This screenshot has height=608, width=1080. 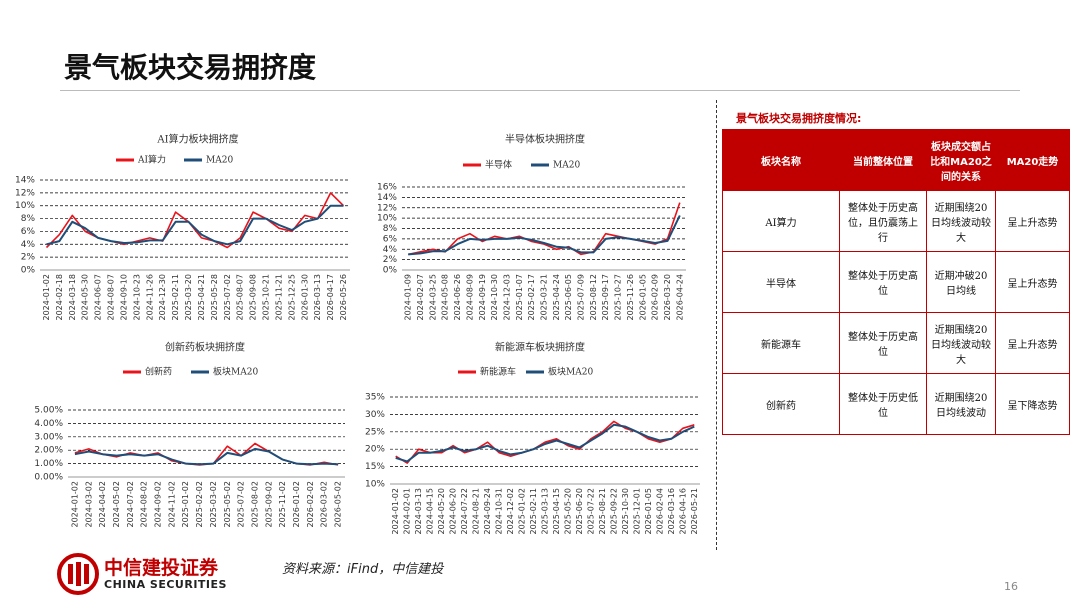 What do you see at coordinates (590, 511) in the screenshot?
I see `x-tick-label: 2025-07-22` at bounding box center [590, 511].